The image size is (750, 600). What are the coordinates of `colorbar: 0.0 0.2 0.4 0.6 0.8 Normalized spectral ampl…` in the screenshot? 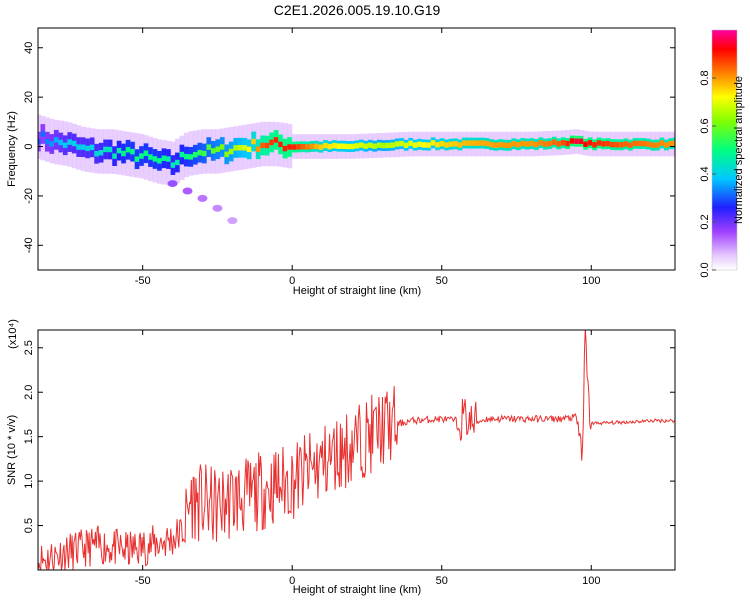 It's located at (722, 153).